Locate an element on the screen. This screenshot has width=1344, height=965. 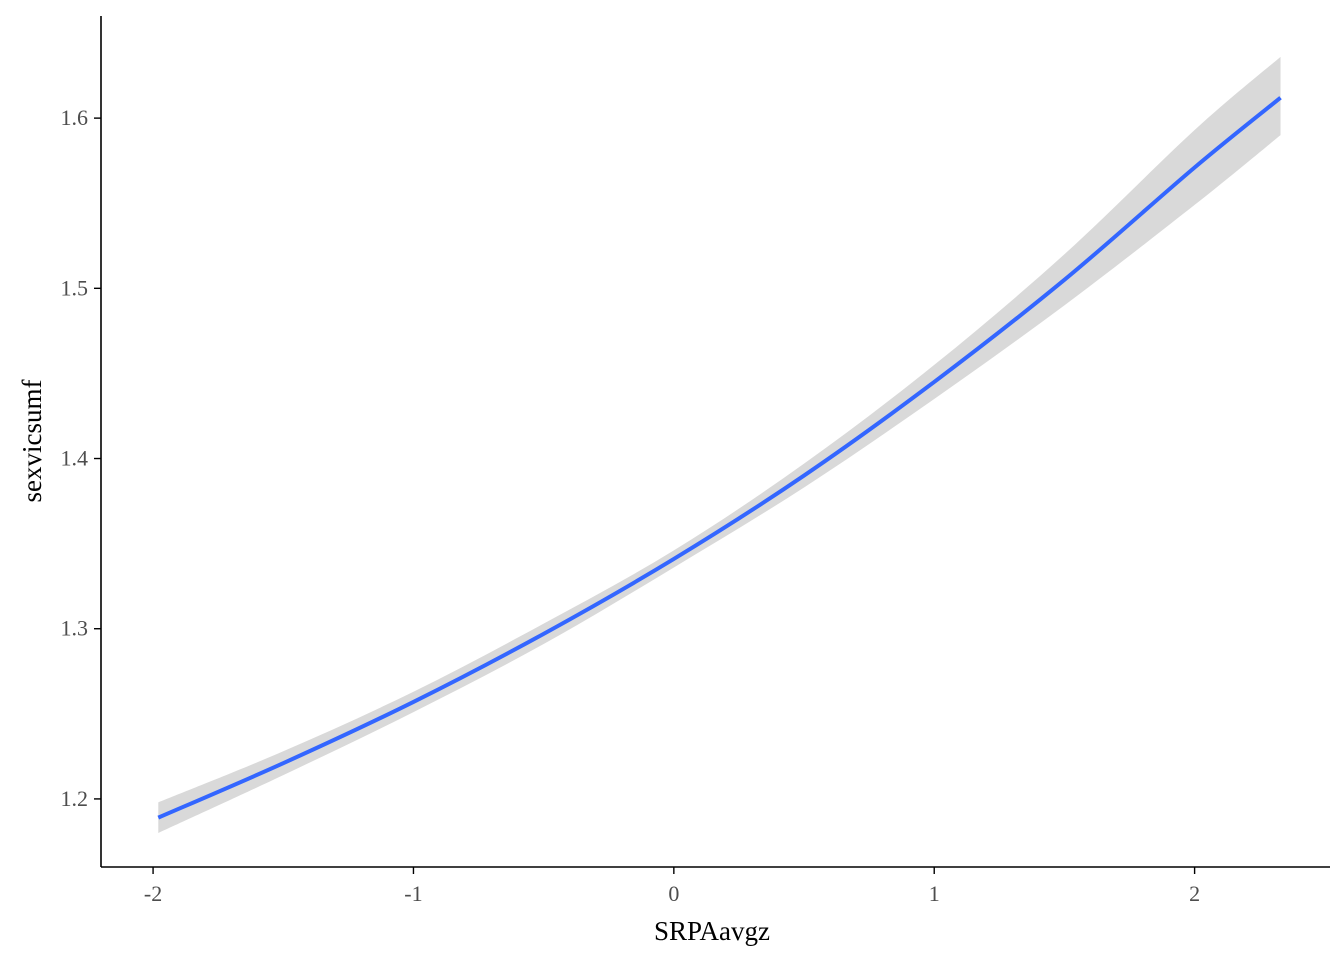
x-ticks: -2 -1 0 1 2 is located at coordinates (672, 886).